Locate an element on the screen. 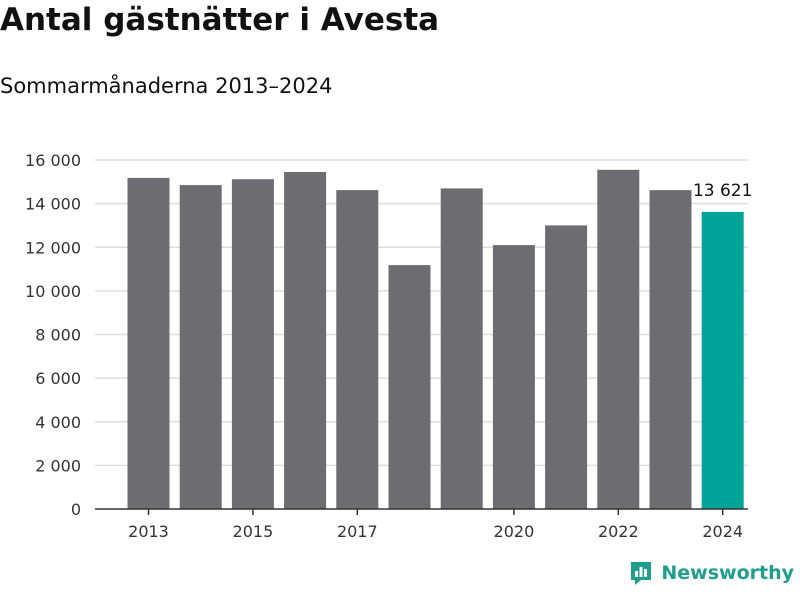  bar-2019 is located at coordinates (461, 348).